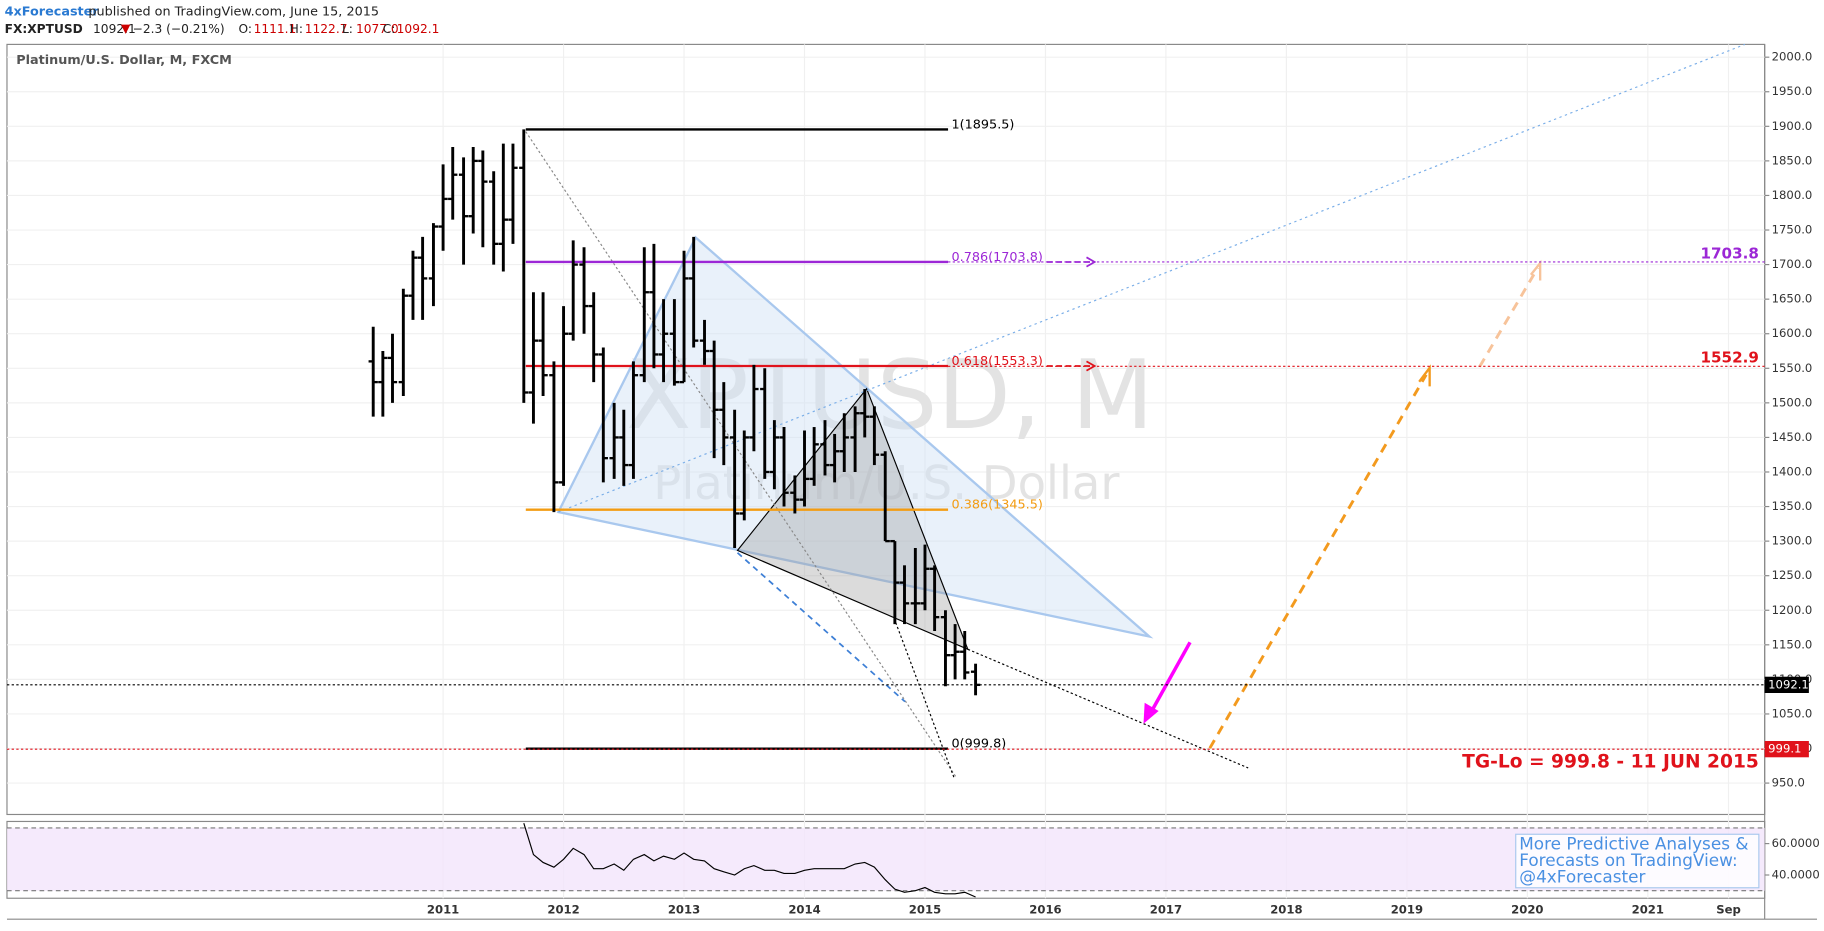  Describe the element at coordinates (1648, 909) in the screenshot. I see `x-tick-label: 2021` at that location.